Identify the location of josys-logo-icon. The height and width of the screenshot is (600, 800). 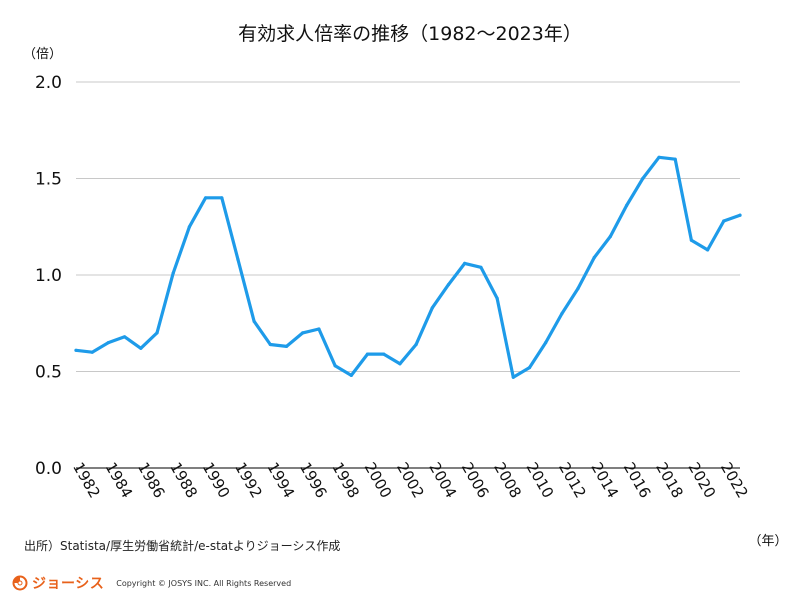
(20, 583).